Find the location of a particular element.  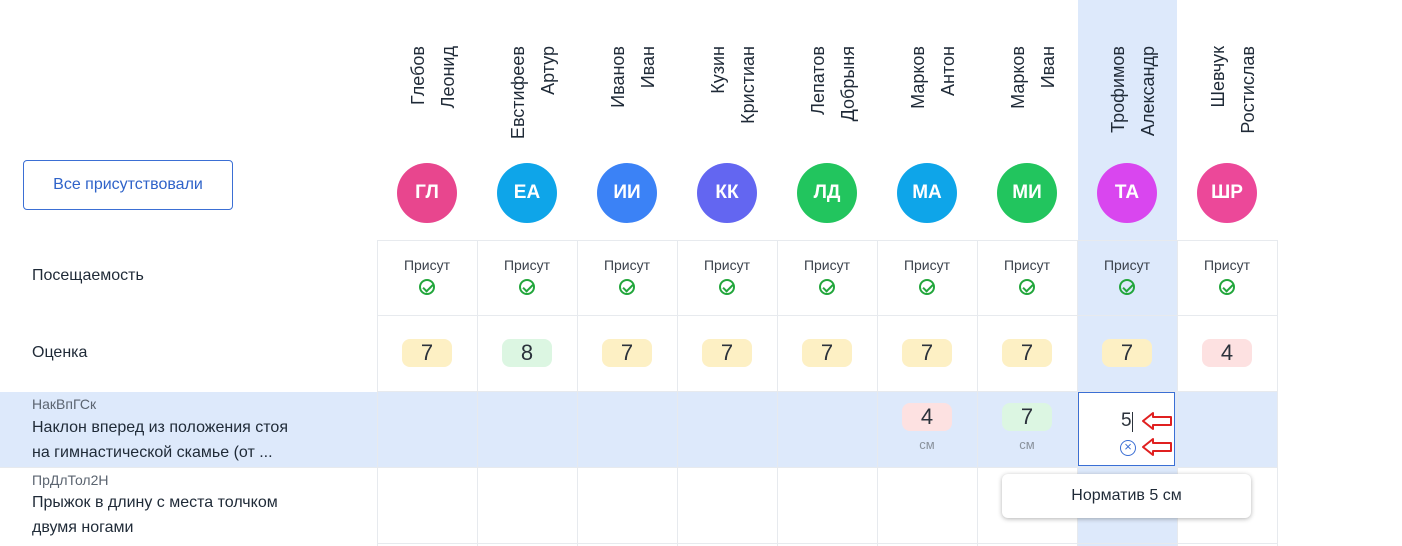

avatar: ЛД is located at coordinates (827, 193).